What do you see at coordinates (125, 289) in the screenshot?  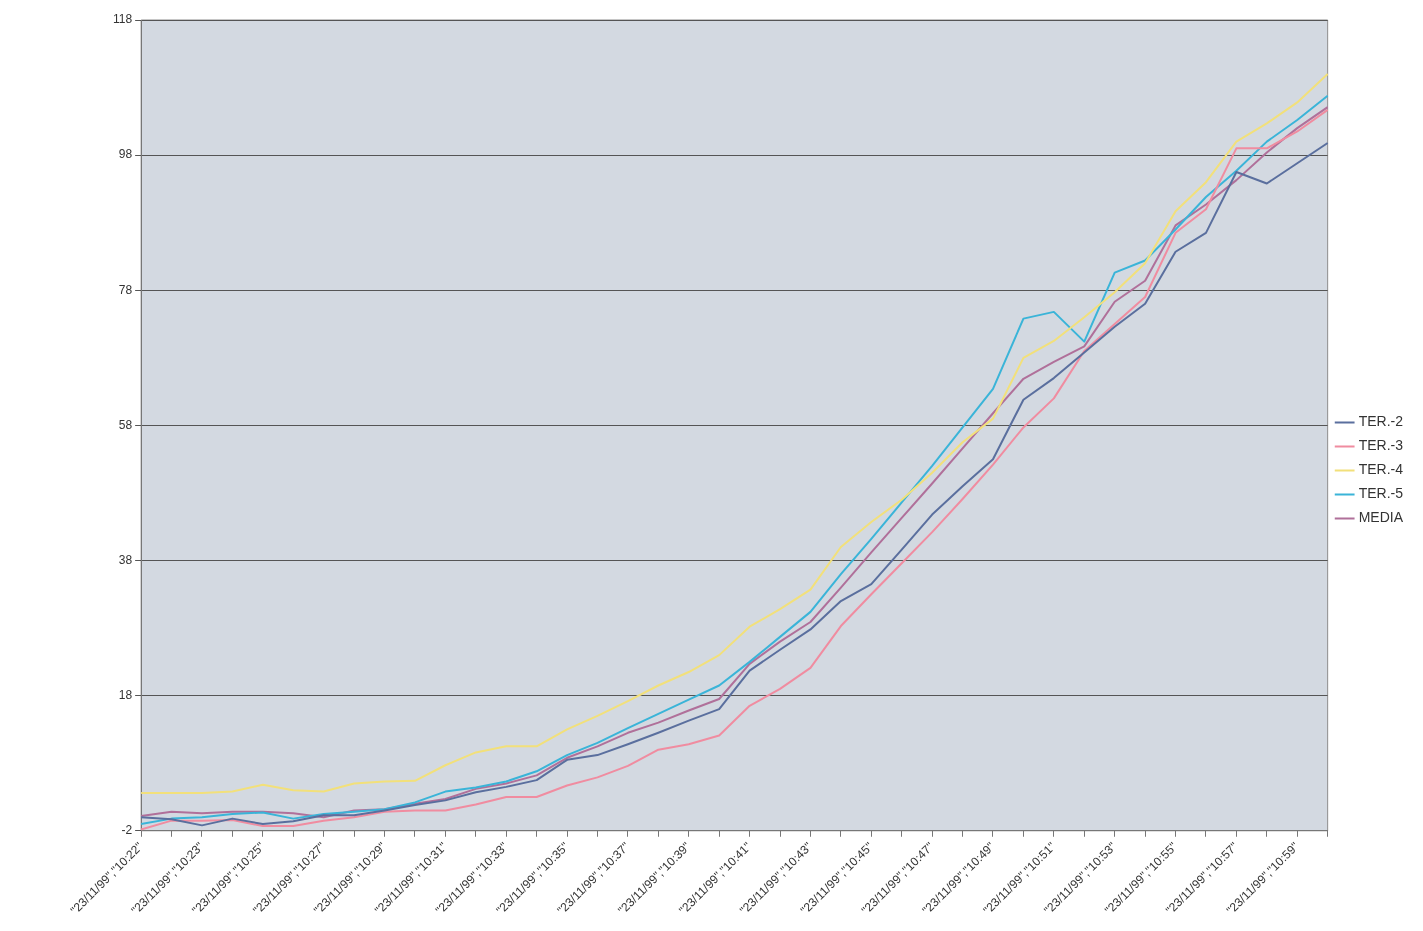 I see `y-tick-label: 78` at bounding box center [125, 289].